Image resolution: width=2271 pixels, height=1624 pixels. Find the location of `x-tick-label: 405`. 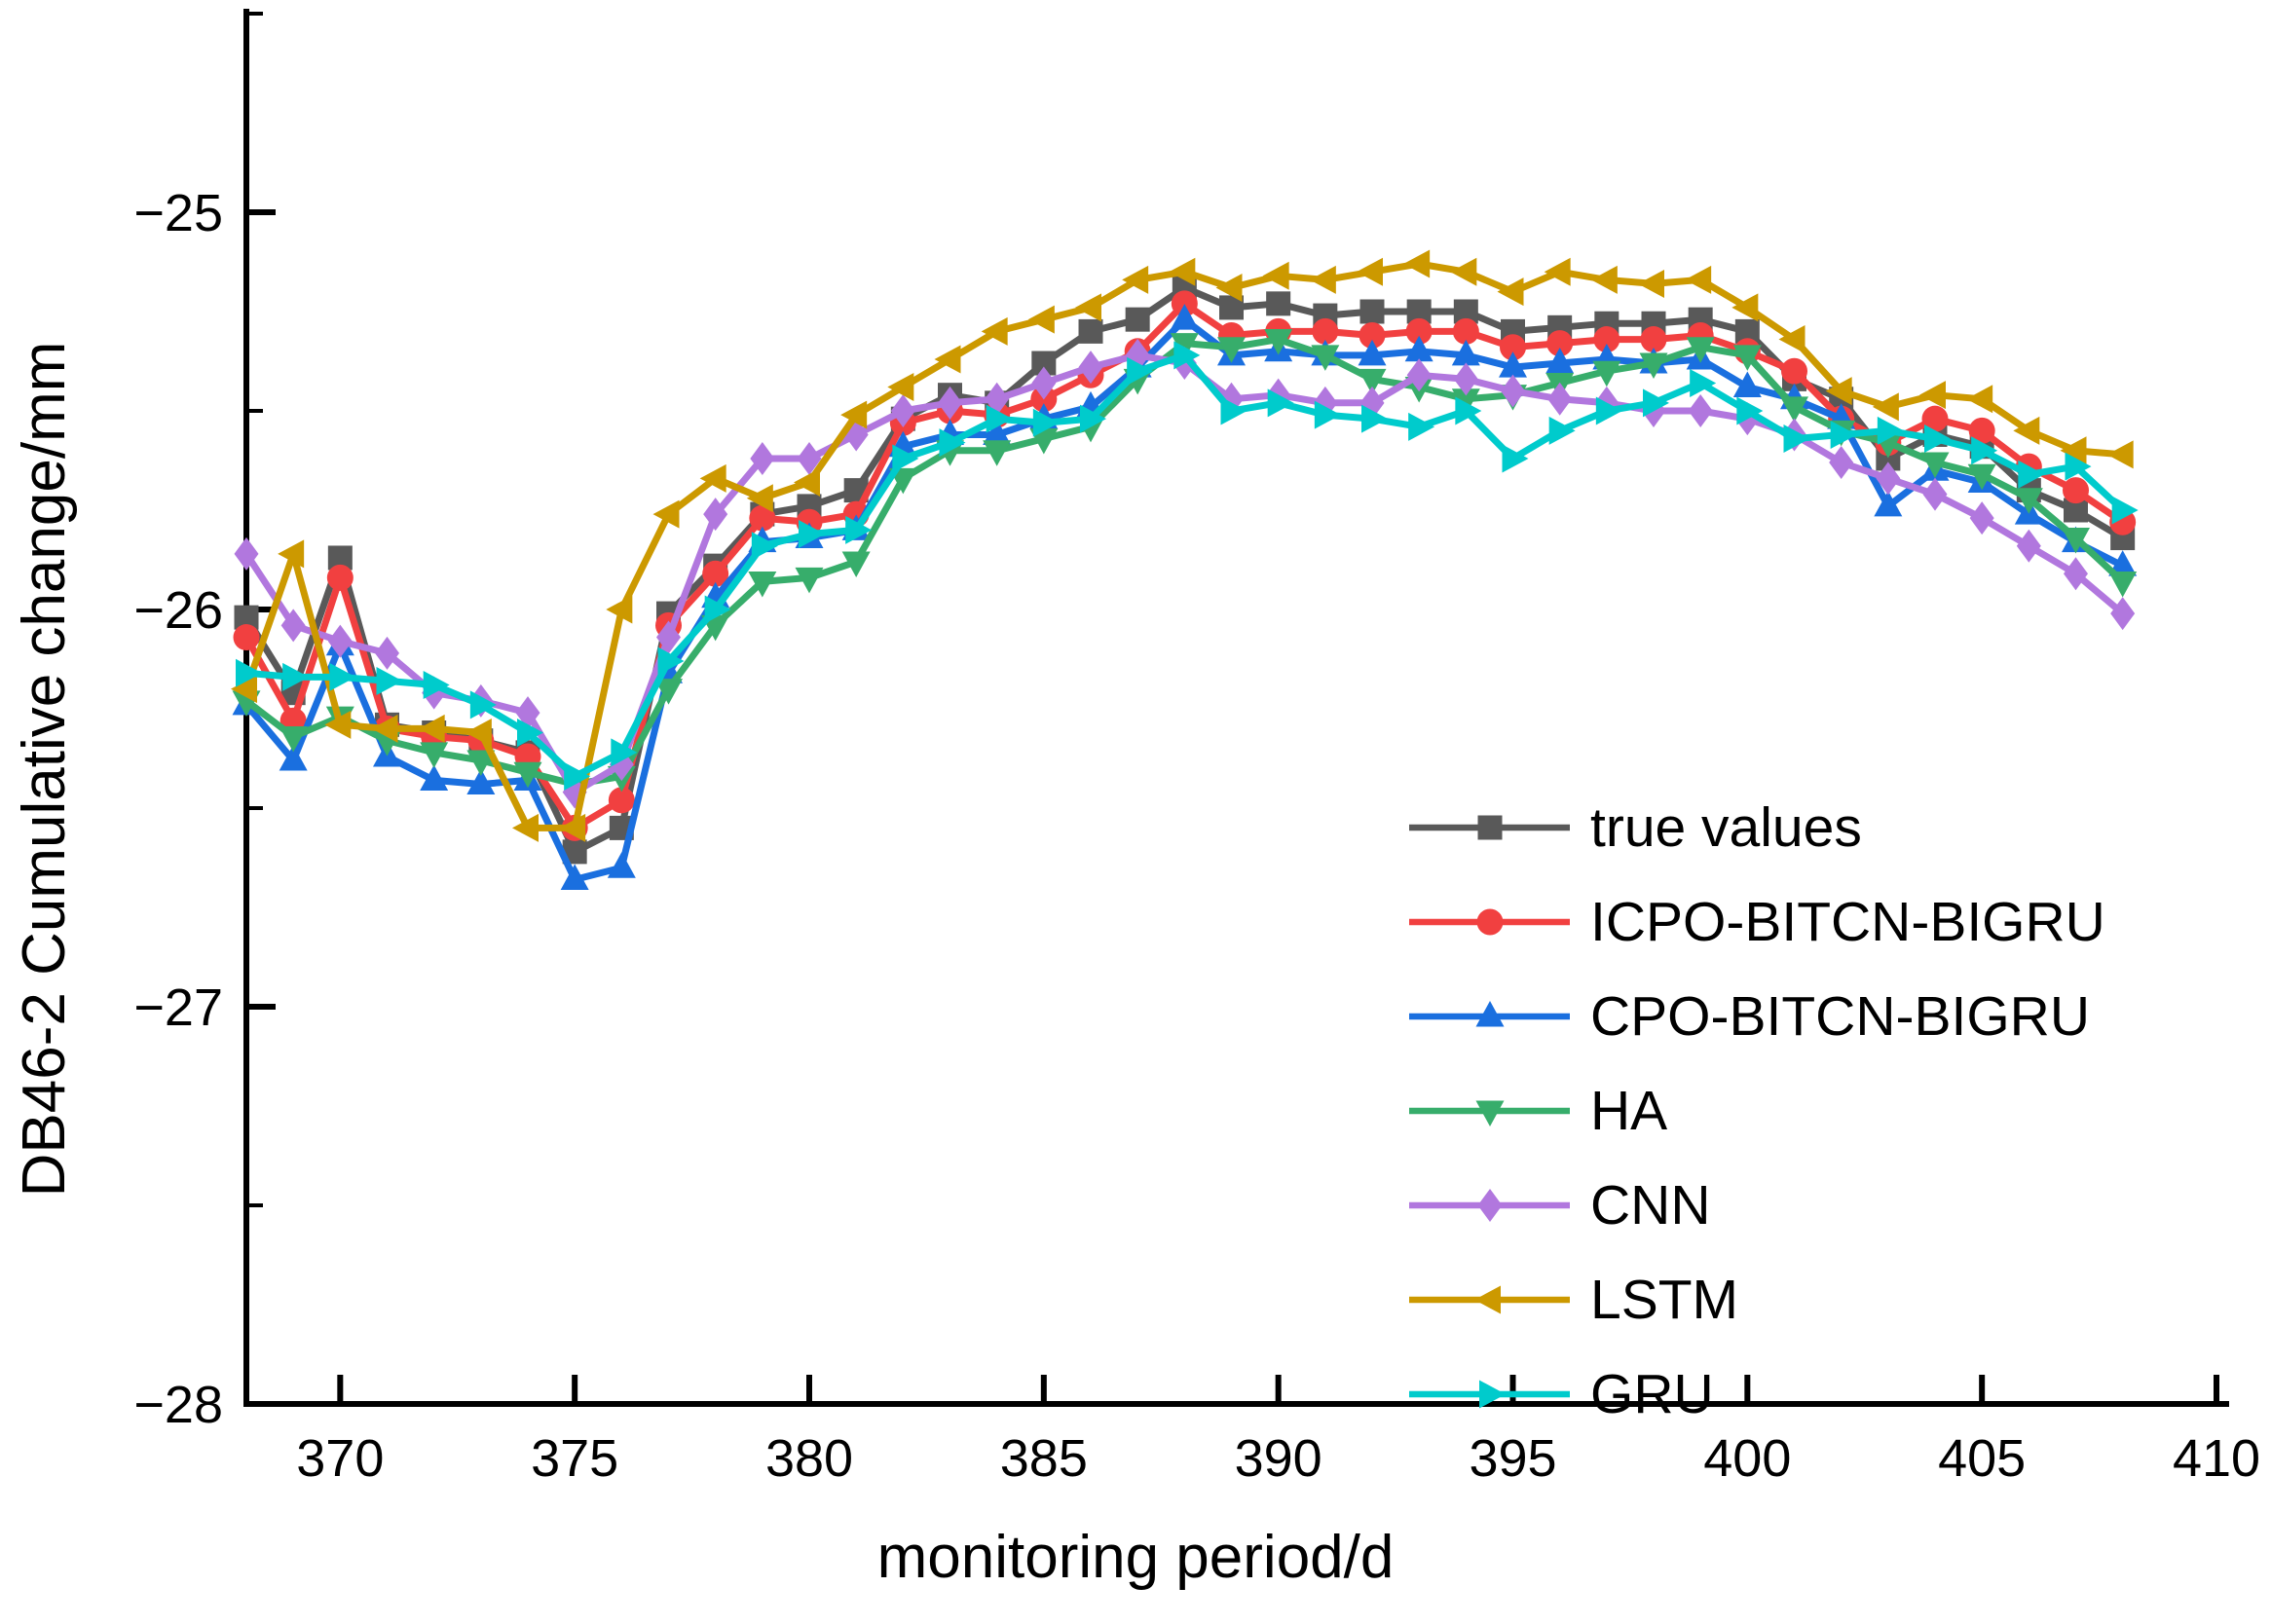

x-tick-label: 405 is located at coordinates (1982, 1458).